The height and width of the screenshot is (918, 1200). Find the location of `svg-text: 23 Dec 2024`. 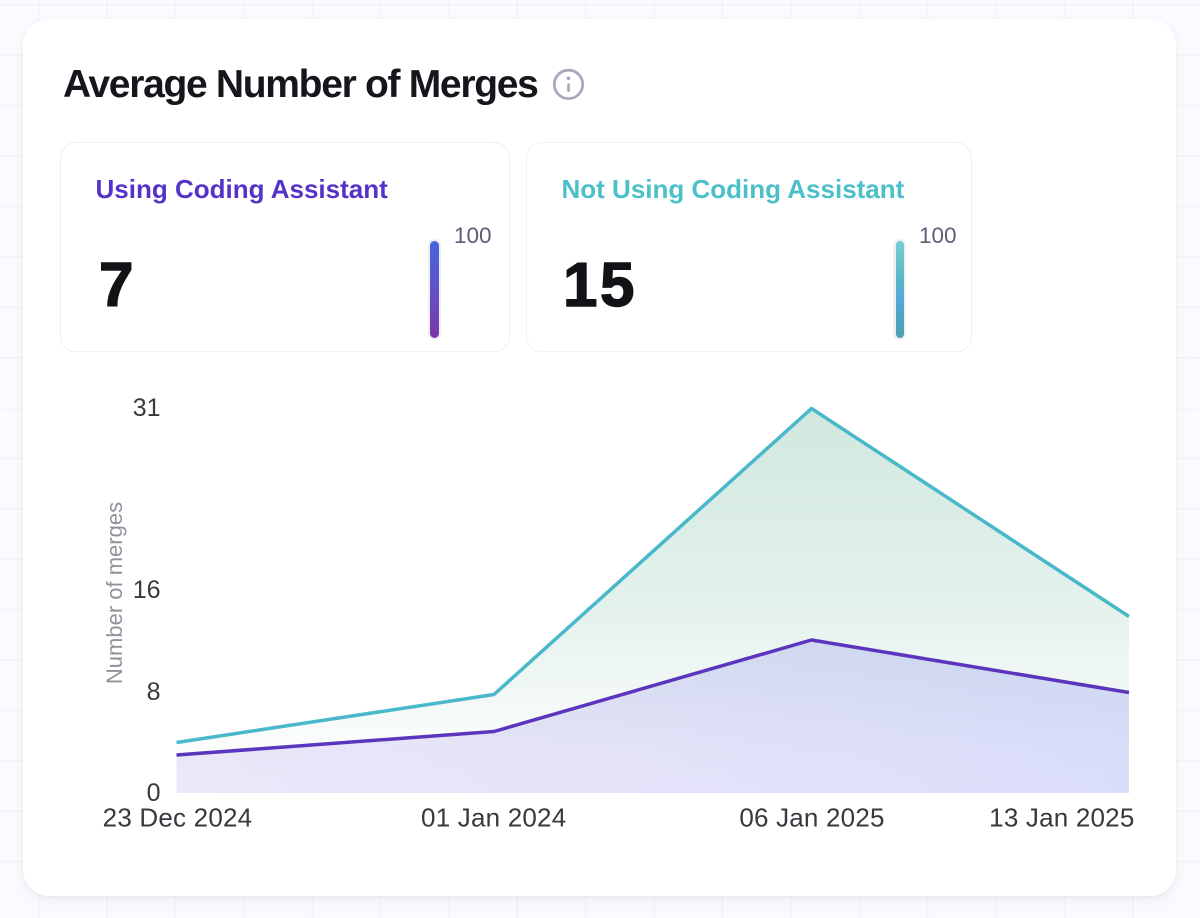

svg-text: 23 Dec 2024 is located at coordinates (178, 818).